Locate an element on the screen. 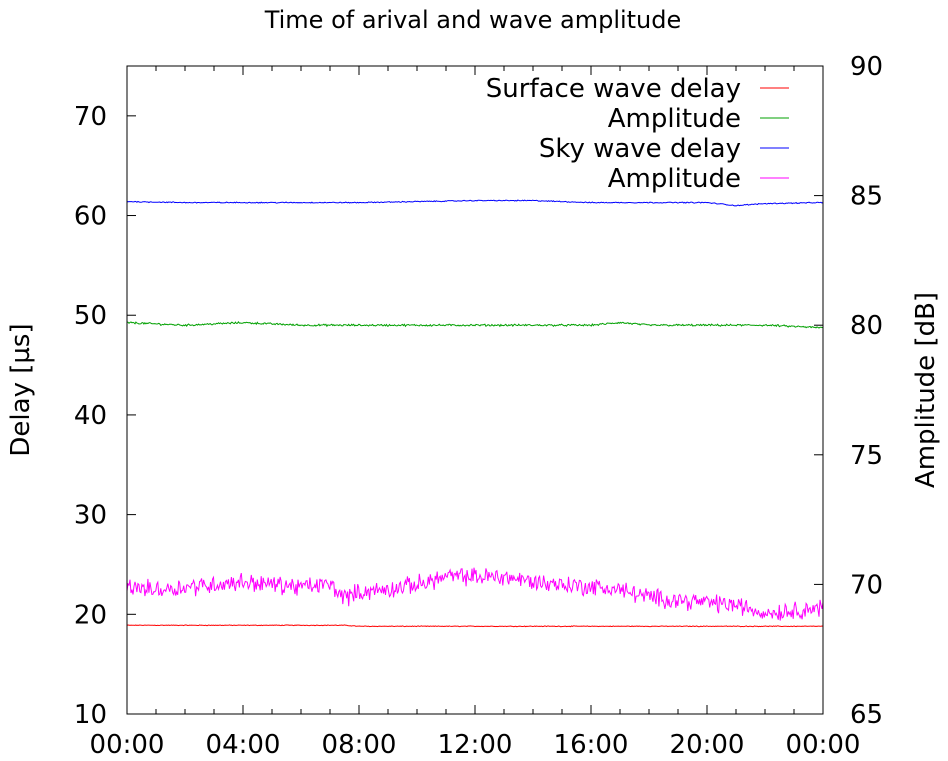 The width and height of the screenshot is (948, 761). y2-tick-label: 65 is located at coordinates (866, 715).